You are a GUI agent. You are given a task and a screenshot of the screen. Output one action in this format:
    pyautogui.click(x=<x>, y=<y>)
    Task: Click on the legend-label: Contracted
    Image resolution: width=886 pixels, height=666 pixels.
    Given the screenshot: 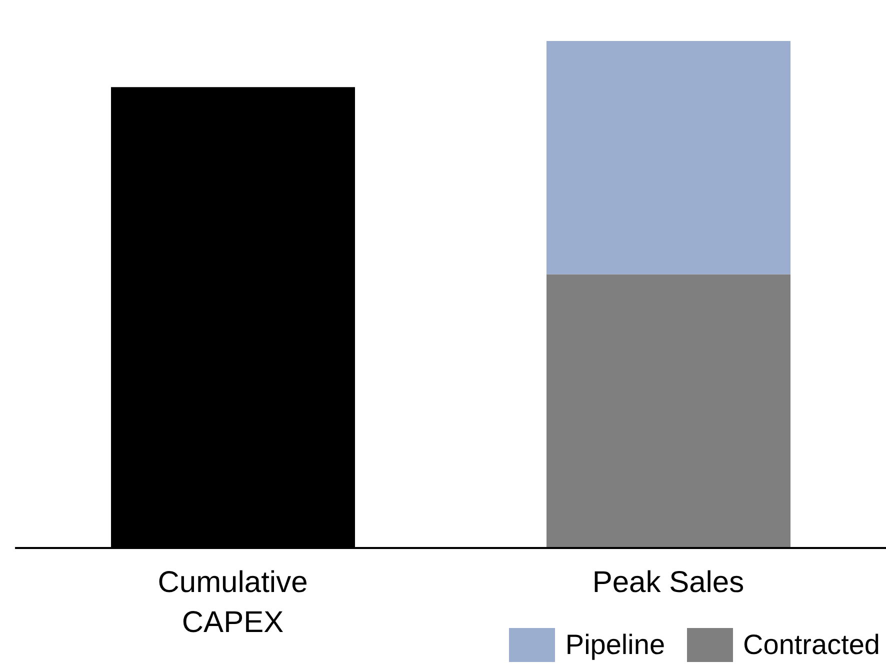 What is the action you would take?
    pyautogui.click(x=811, y=645)
    